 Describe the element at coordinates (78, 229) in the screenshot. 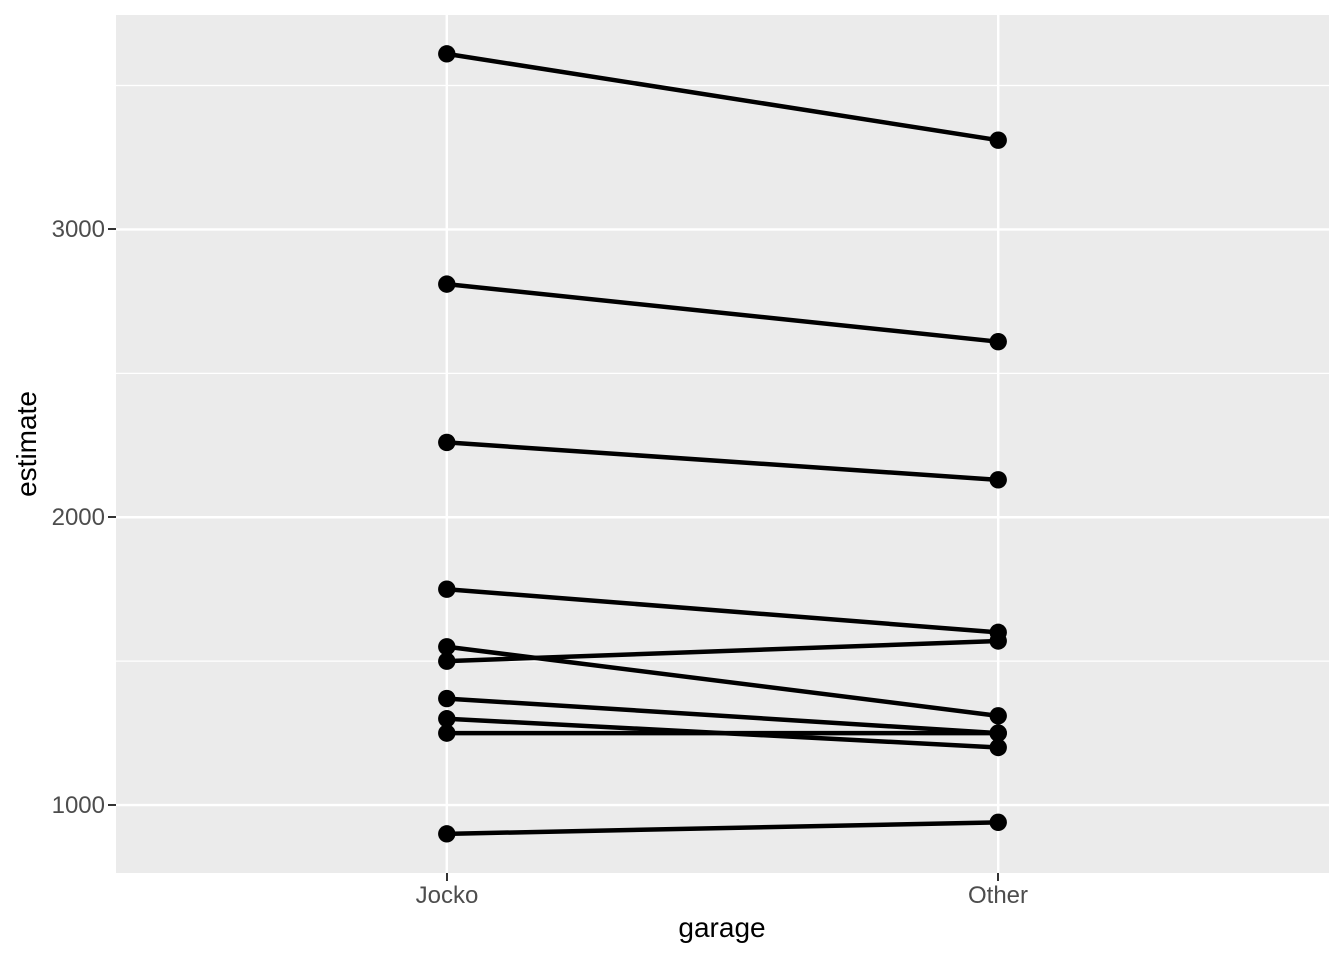

I see `y-tick-label-3000: 3000` at that location.